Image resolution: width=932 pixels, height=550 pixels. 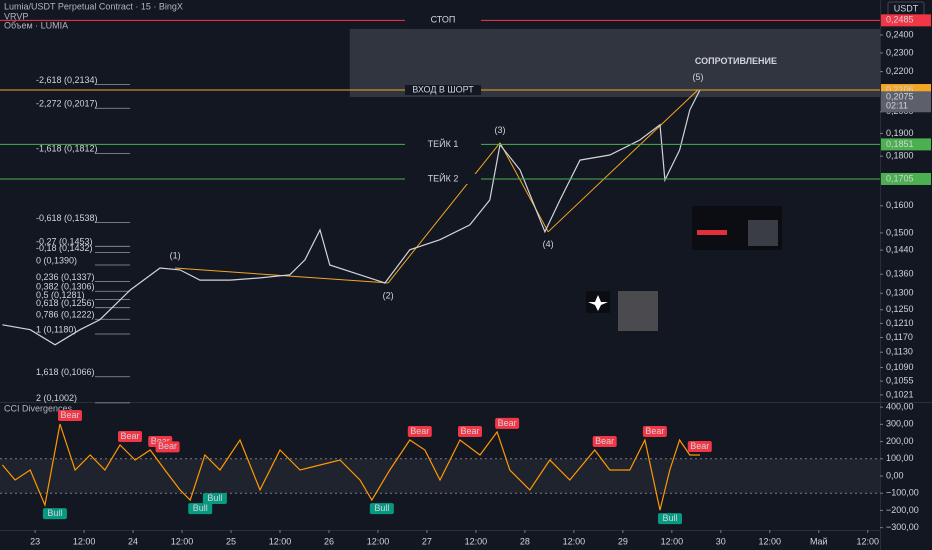 I want to click on x-tick-label: 24, so click(x=133, y=541).